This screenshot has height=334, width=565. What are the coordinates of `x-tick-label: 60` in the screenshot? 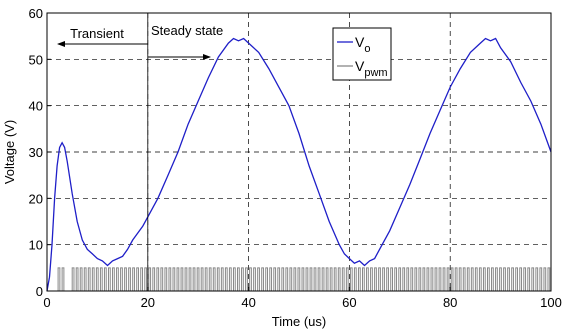 It's located at (349, 302).